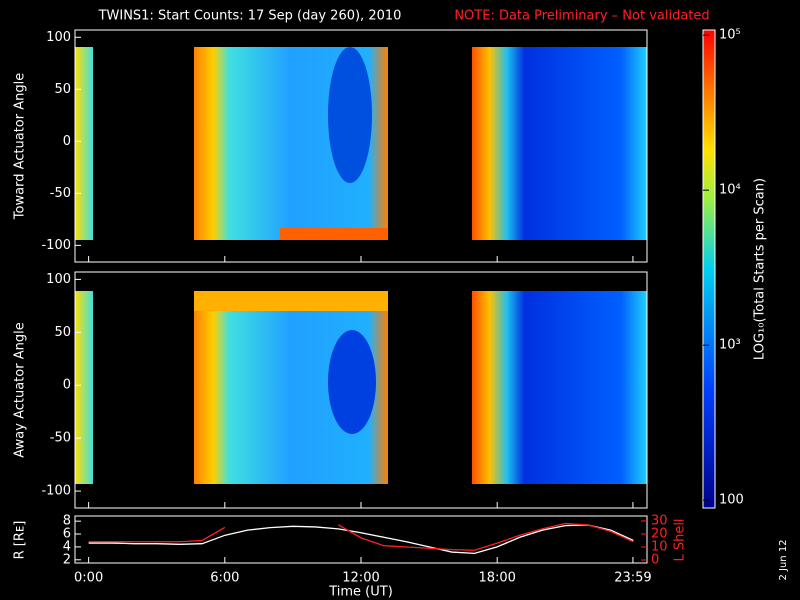 This screenshot has width=800, height=600. What do you see at coordinates (730, 345) in the screenshot?
I see `colorbar-tick-label: 10³` at bounding box center [730, 345].